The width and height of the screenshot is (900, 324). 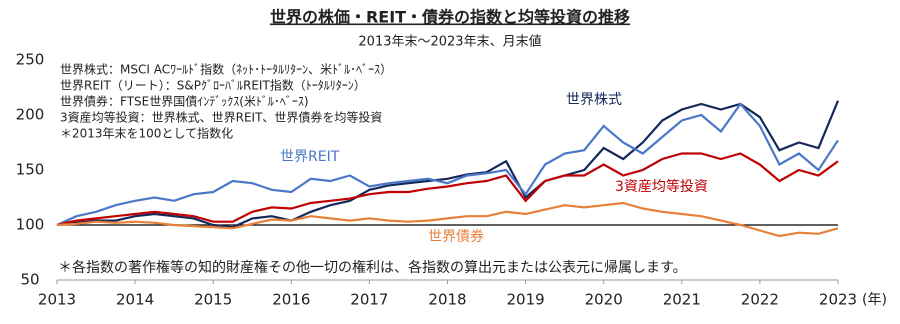 I want to click on x-tick-label: 2018, so click(x=447, y=300).